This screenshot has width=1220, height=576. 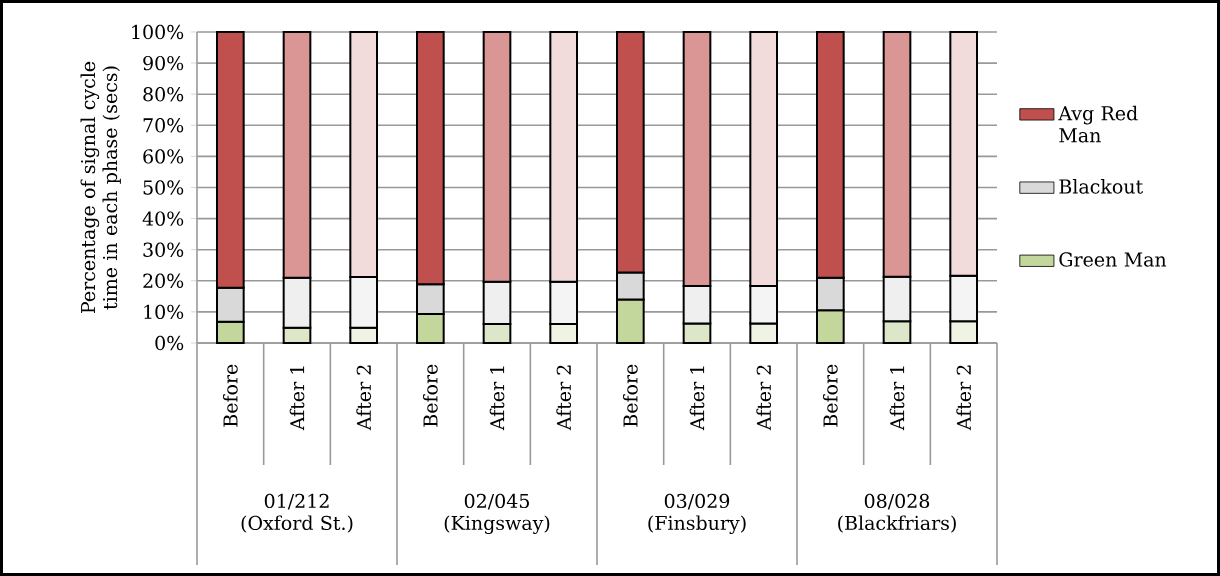 I want to click on y-tick-label: 60%, so click(x=163, y=156).